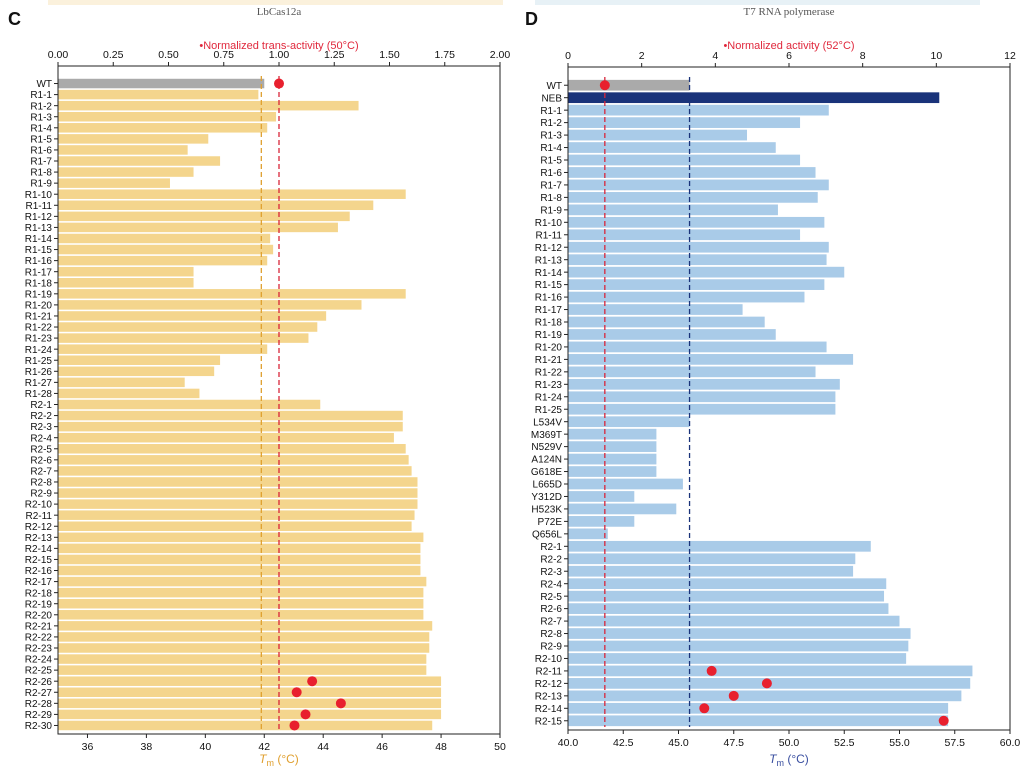 The image size is (1026, 772). What do you see at coordinates (549, 721) in the screenshot?
I see `category-label-d-r2-15: R2-15` at bounding box center [549, 721].